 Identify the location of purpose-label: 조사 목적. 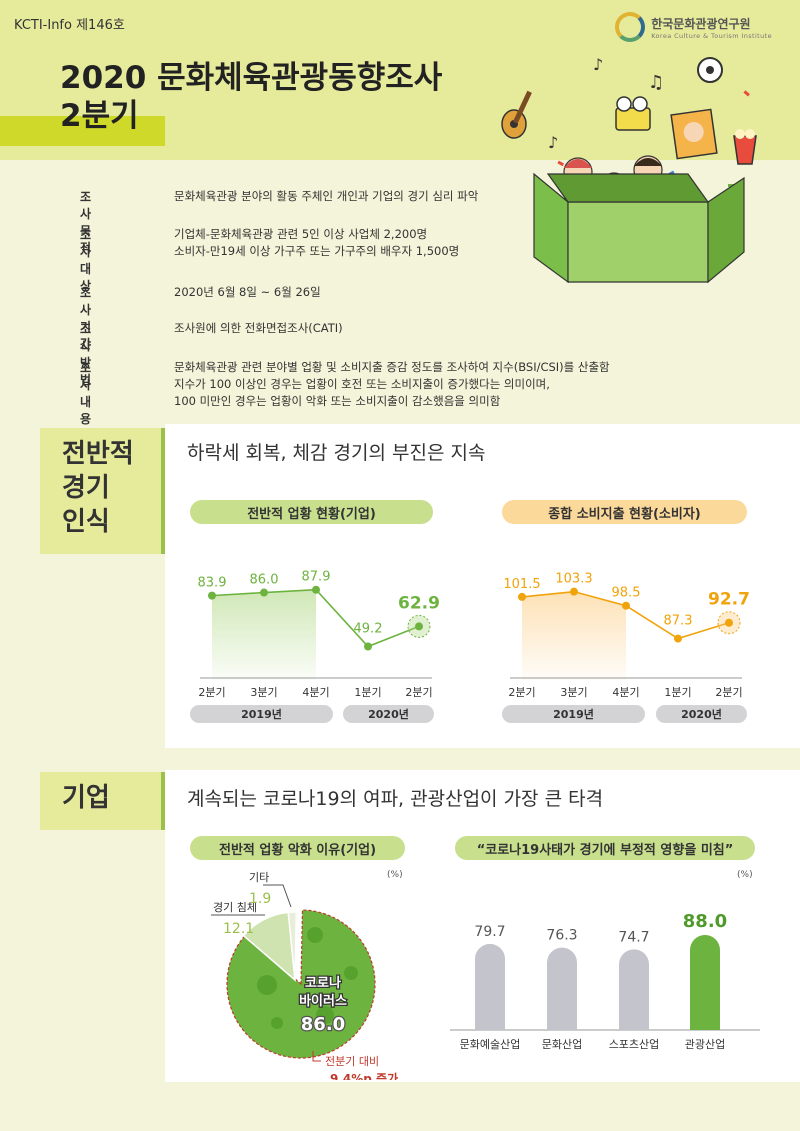
(86, 222).